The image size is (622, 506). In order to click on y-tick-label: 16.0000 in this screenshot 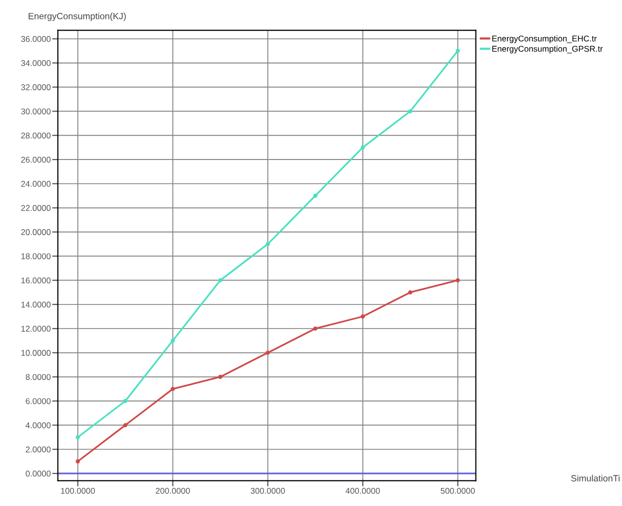, I will do `click(36, 280)`.